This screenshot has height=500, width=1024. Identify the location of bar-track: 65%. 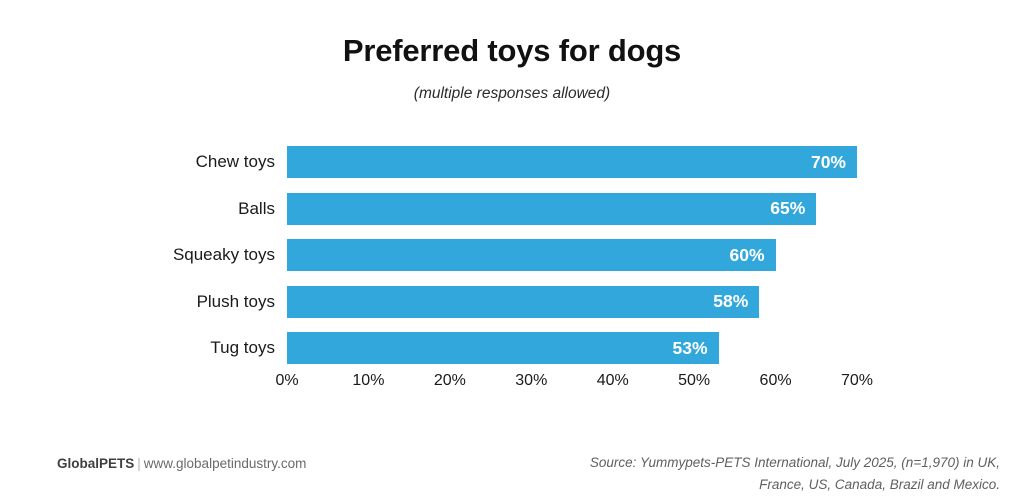
(587, 208).